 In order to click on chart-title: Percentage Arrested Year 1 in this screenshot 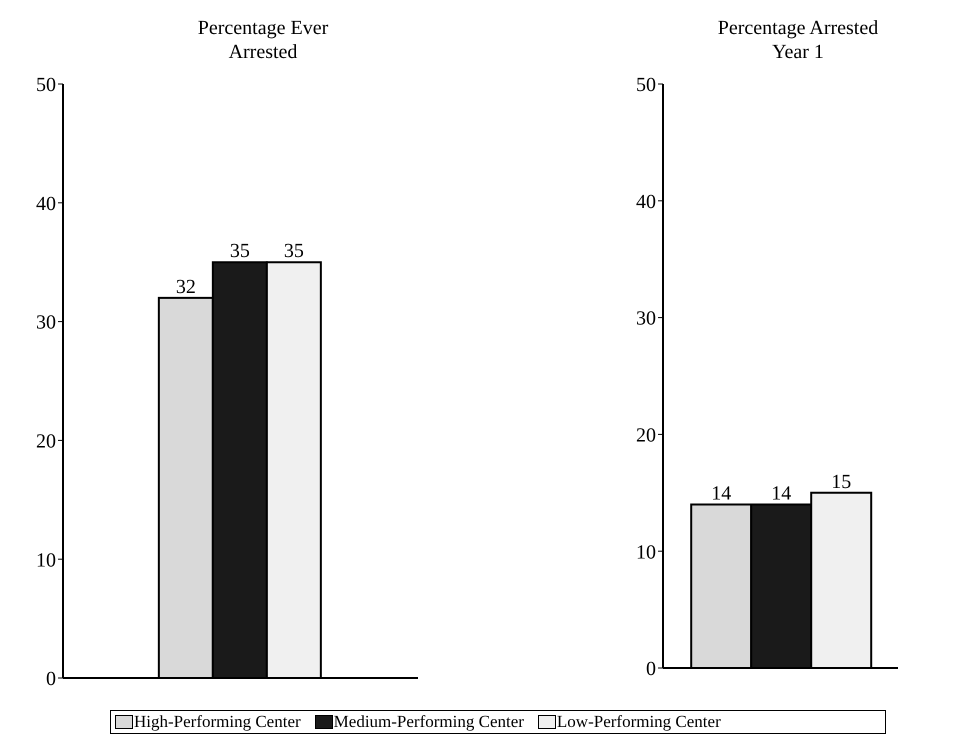, I will do `click(798, 40)`.